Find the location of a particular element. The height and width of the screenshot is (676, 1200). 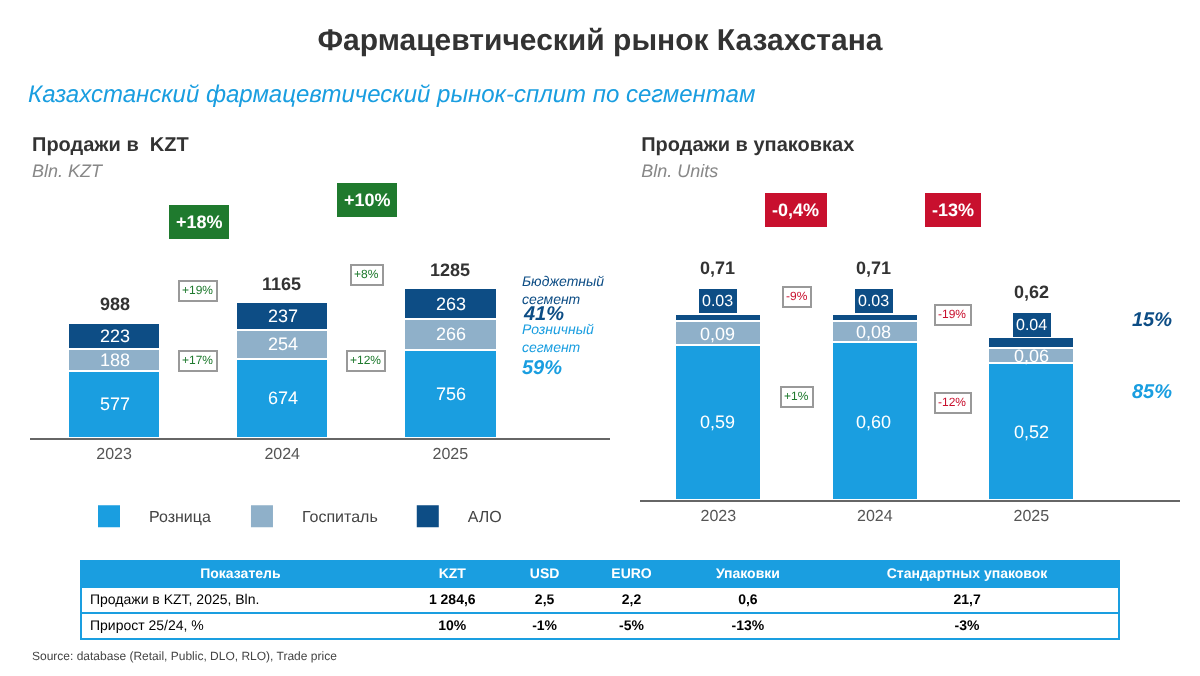

text: +18% is located at coordinates (199, 222).